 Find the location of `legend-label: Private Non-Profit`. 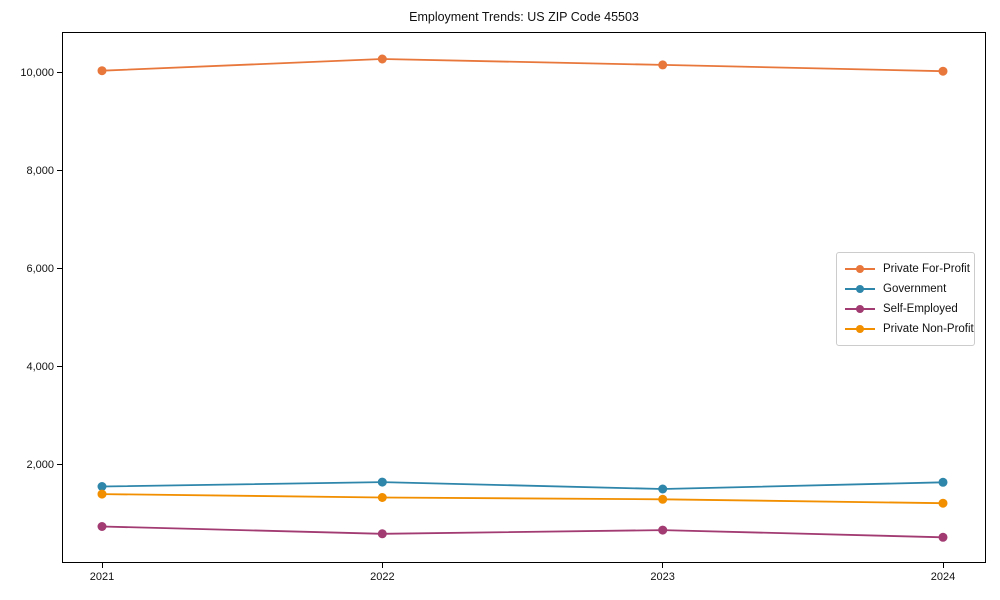

legend-label: Private Non-Profit is located at coordinates (928, 328).